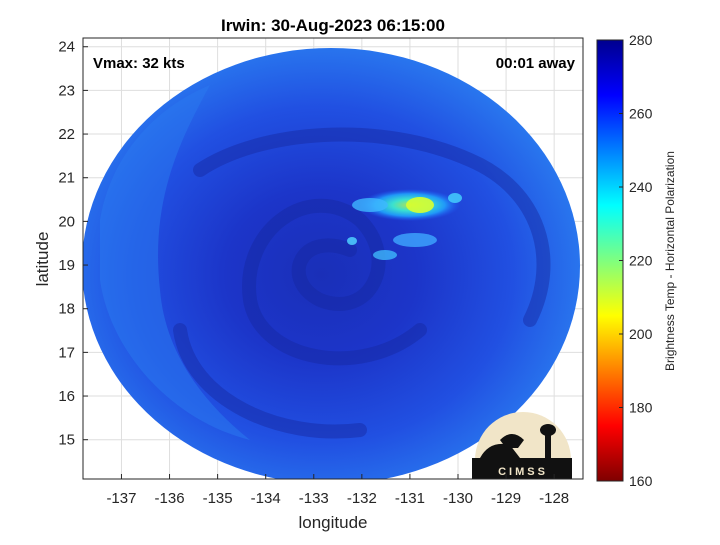 This screenshot has width=720, height=545. Describe the element at coordinates (66, 90) in the screenshot. I see `y-tick-label: 23` at that location.